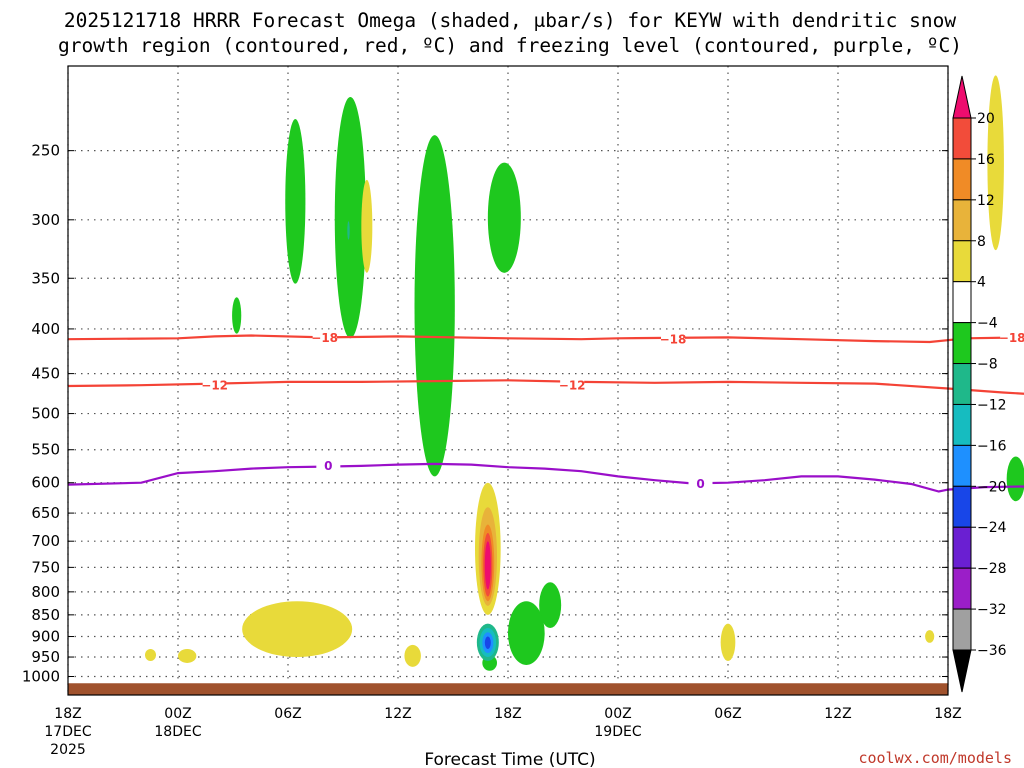  I want to click on y-tick-label: 600, so click(45, 483).